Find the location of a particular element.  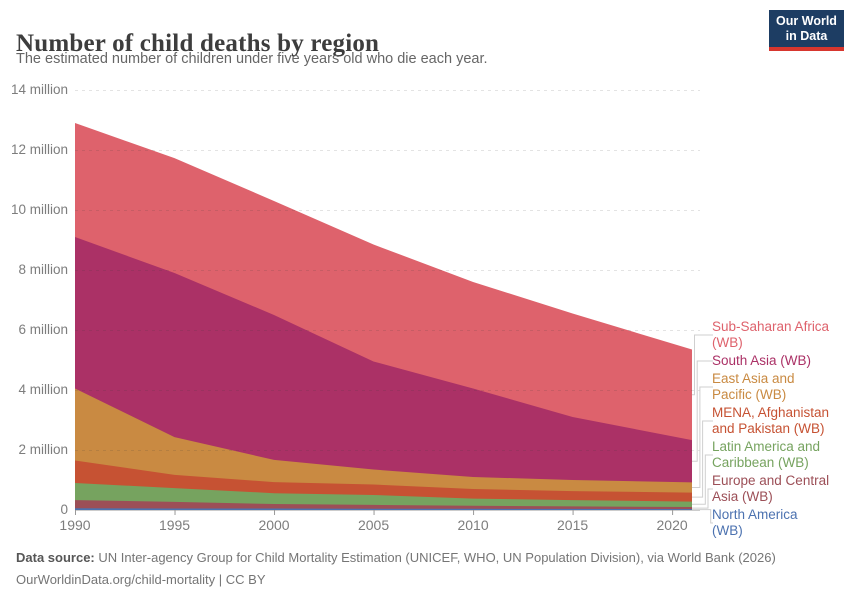

x-tick-label-2005: 2005 is located at coordinates (373, 525).